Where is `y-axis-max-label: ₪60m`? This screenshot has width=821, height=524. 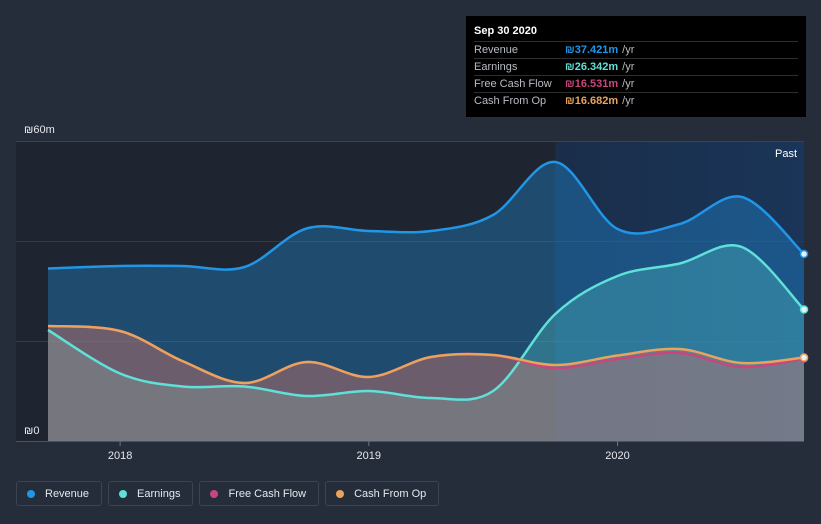
y-axis-max-label: ₪60m is located at coordinates (39, 130).